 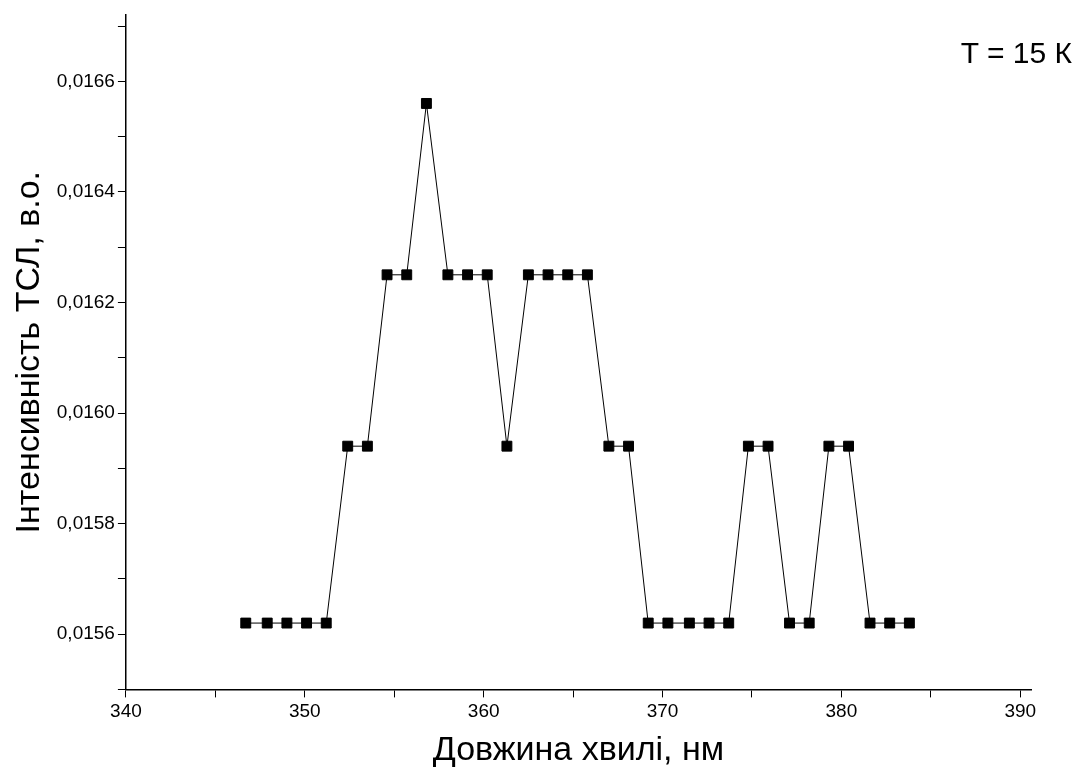 What do you see at coordinates (85, 301) in the screenshot?
I see `y-tick-label: 0,0162` at bounding box center [85, 301].